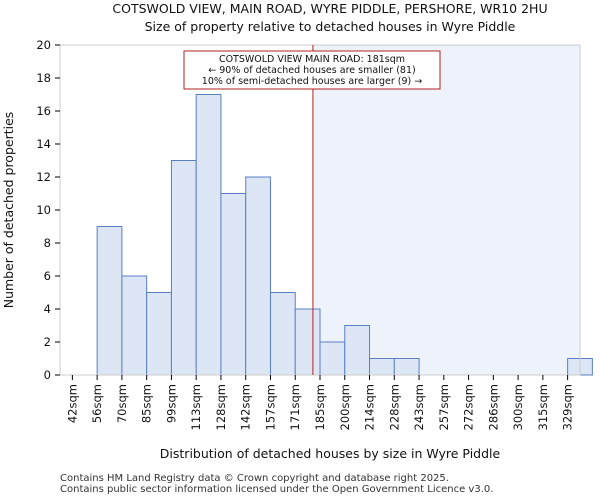  I want to click on y-tick-label: 6, so click(47, 276).